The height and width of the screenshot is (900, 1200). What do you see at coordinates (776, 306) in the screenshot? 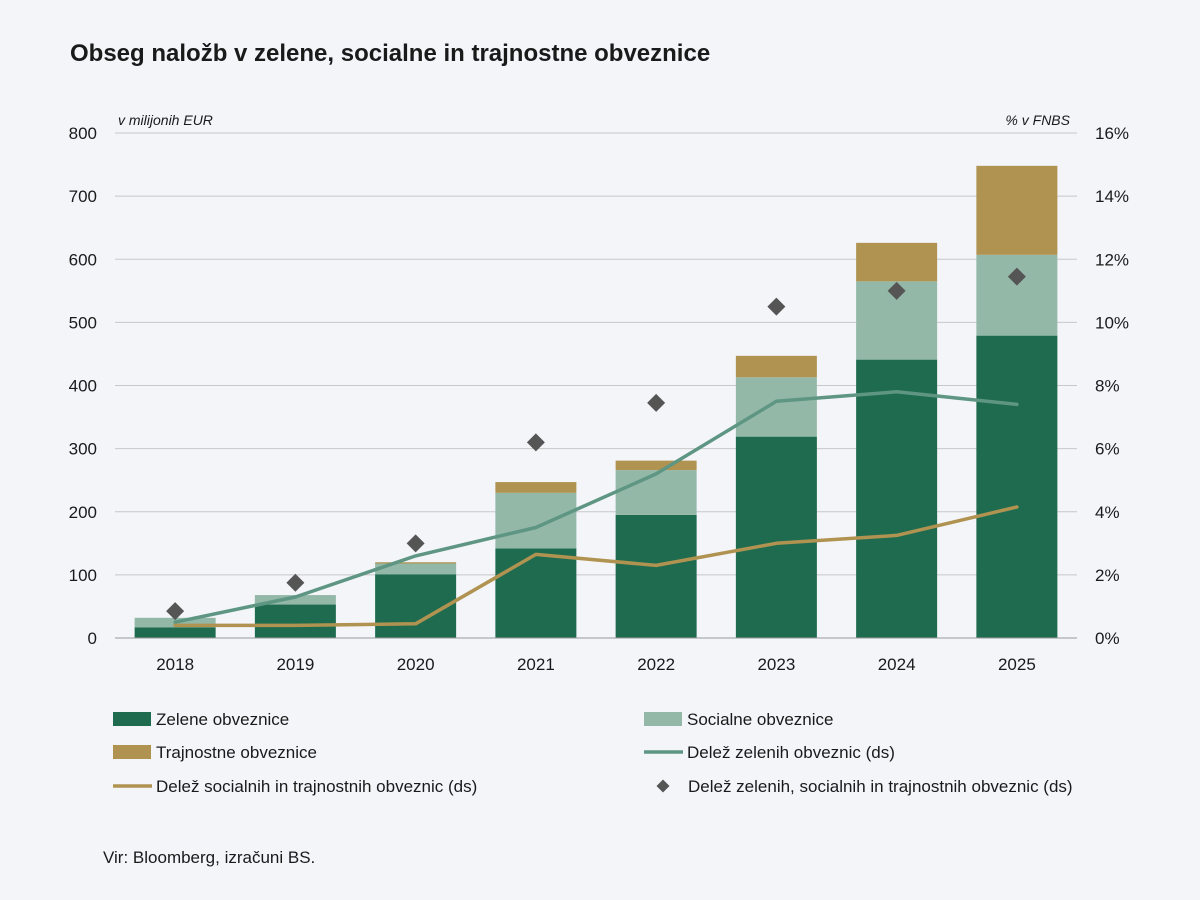
I see `total-share-marker-2023` at bounding box center [776, 306].